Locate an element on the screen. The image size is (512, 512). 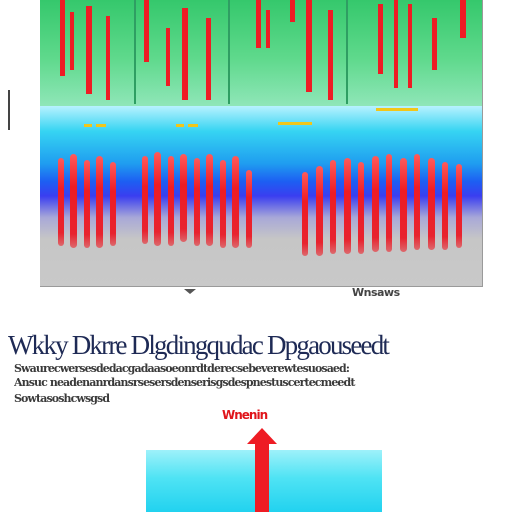
body-text-line: Sowtasoshcwsgsd is located at coordinates (62, 398).